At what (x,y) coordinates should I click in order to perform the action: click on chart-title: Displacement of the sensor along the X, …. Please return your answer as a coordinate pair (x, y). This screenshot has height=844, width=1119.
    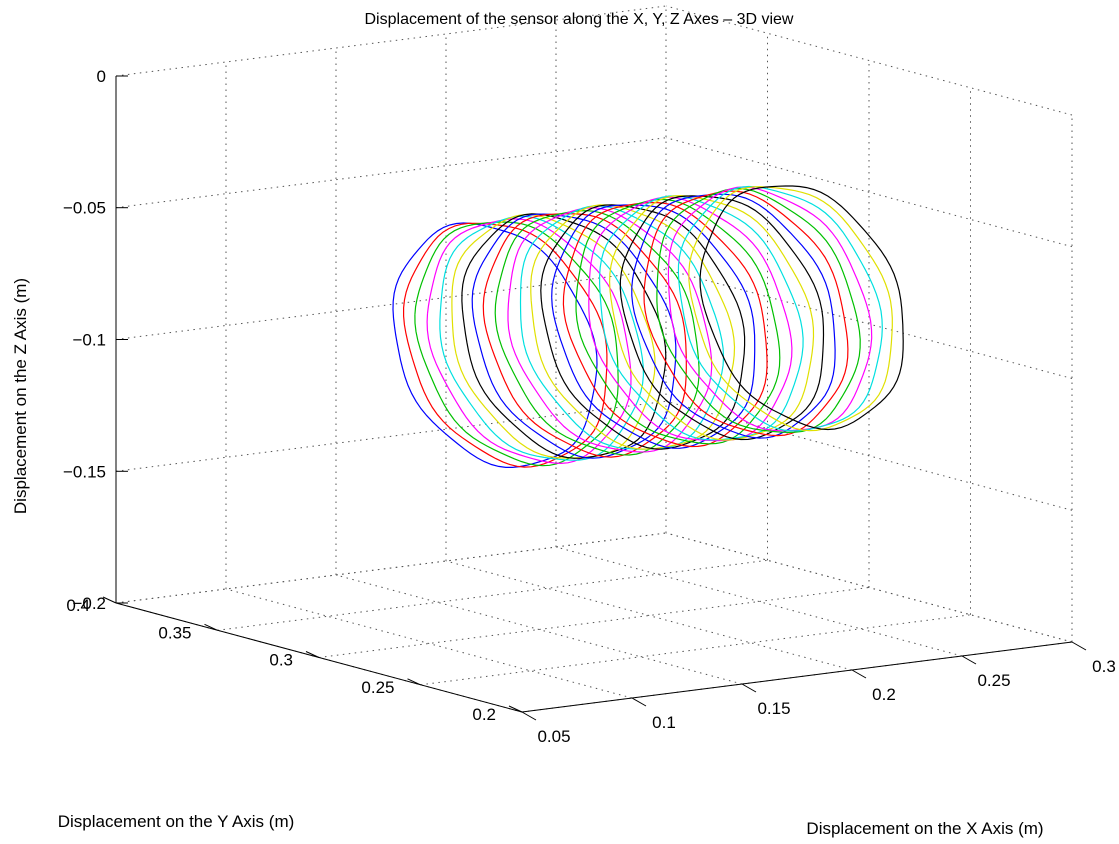
    Looking at the image, I should click on (579, 19).